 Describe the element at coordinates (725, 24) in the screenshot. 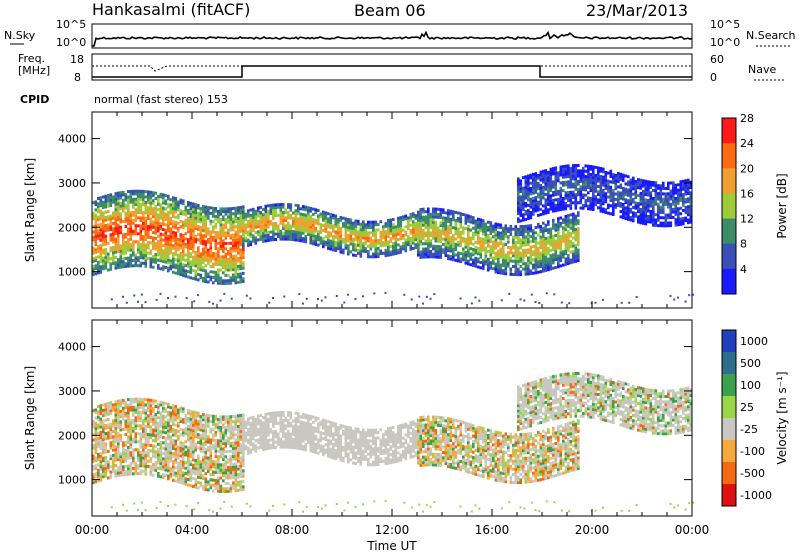

I see `noise-right-tick-high: 10^5` at that location.